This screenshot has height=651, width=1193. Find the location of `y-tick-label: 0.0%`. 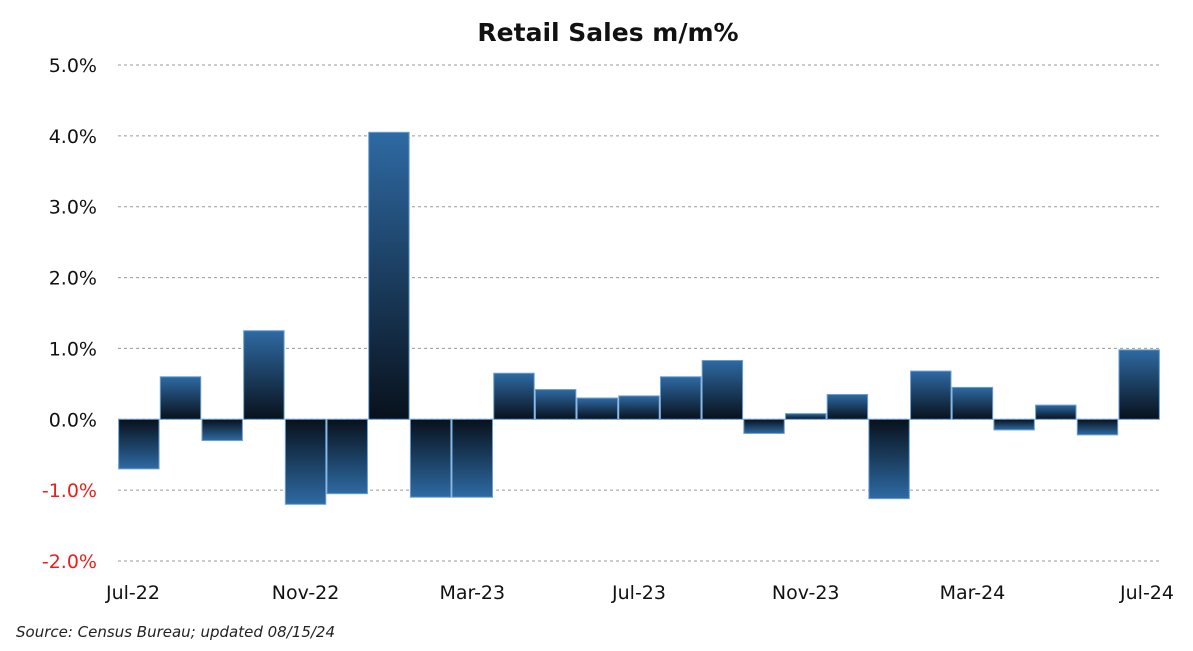

y-tick-label: 0.0% is located at coordinates (73, 420).